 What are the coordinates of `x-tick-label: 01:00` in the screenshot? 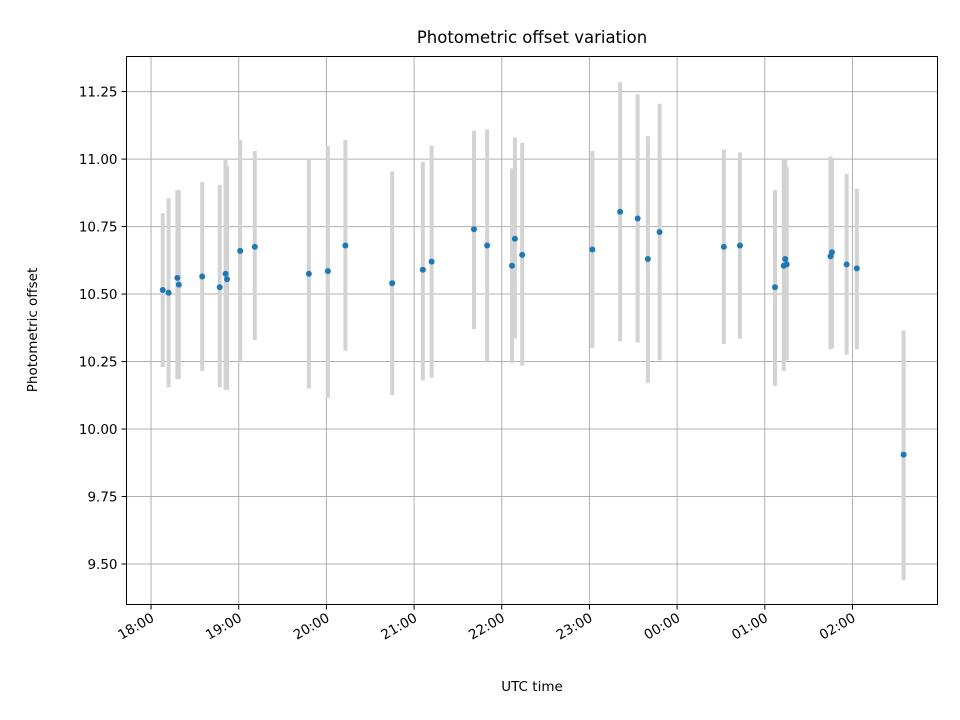 It's located at (750, 626).